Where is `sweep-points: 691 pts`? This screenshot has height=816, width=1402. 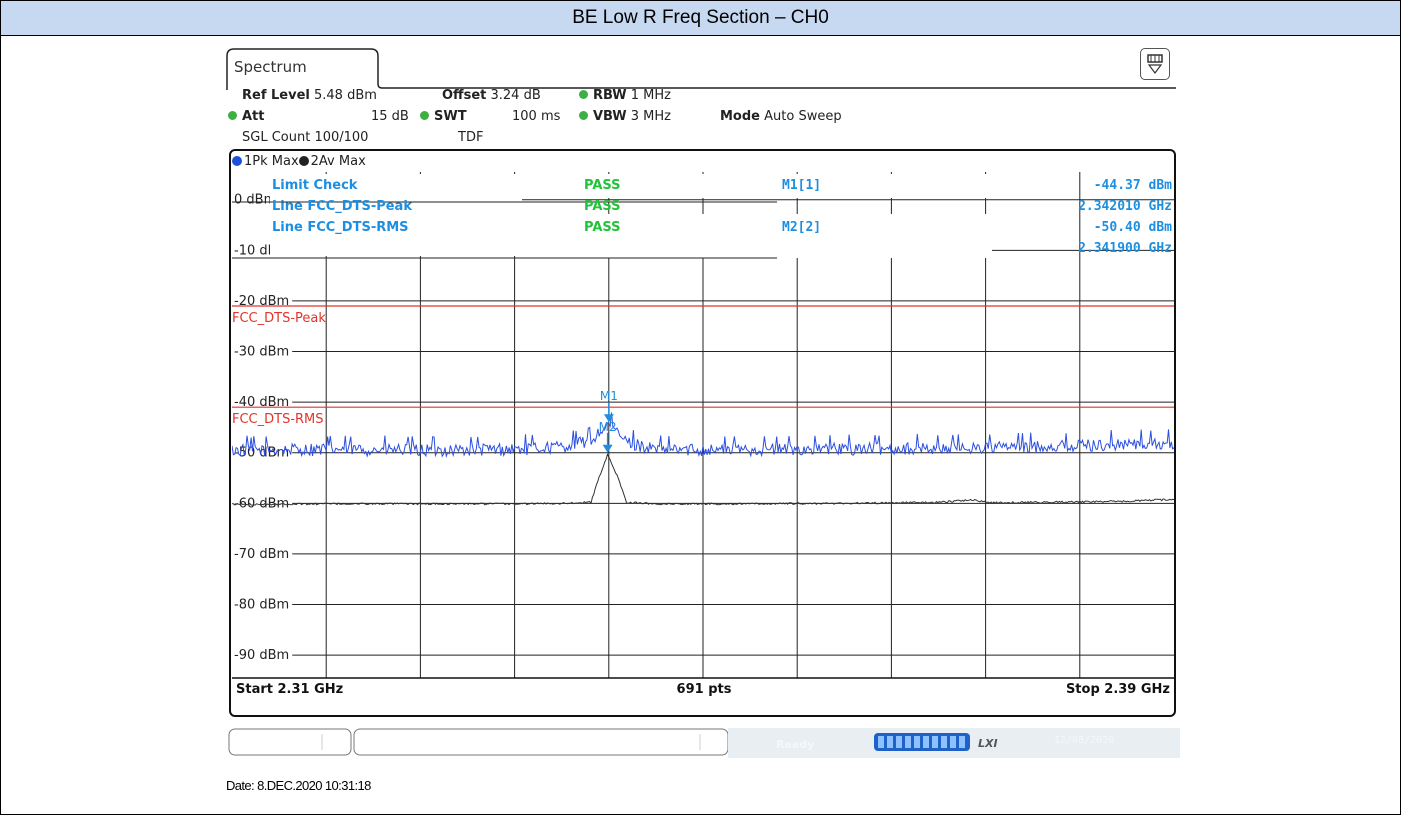 sweep-points: 691 pts is located at coordinates (704, 689).